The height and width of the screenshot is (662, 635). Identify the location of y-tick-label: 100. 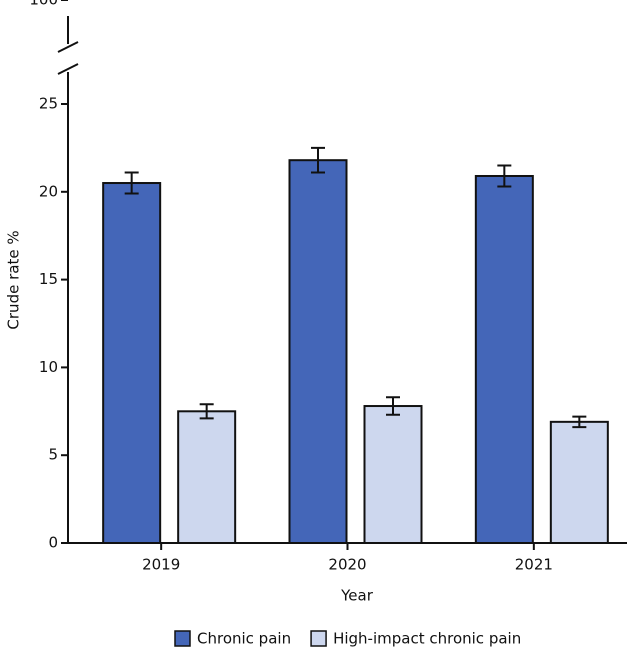
(43, 4).